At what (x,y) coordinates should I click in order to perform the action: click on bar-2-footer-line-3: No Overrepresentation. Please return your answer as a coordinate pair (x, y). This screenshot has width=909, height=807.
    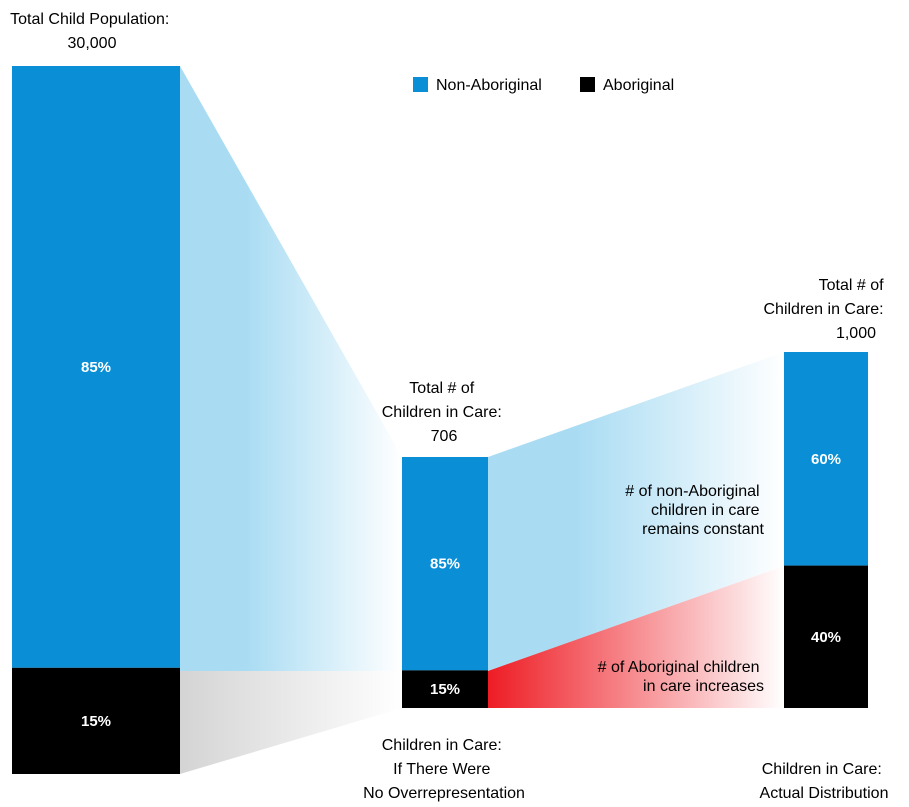
    Looking at the image, I should click on (444, 793).